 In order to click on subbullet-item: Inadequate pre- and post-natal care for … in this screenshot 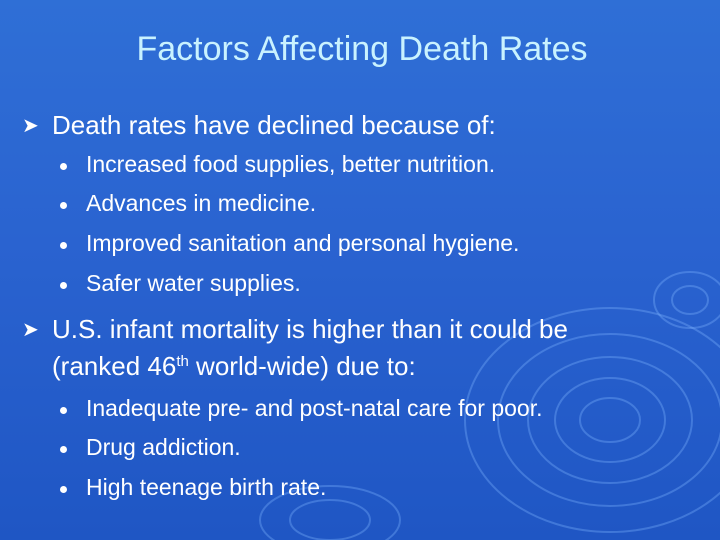, I will do `click(301, 408)`.